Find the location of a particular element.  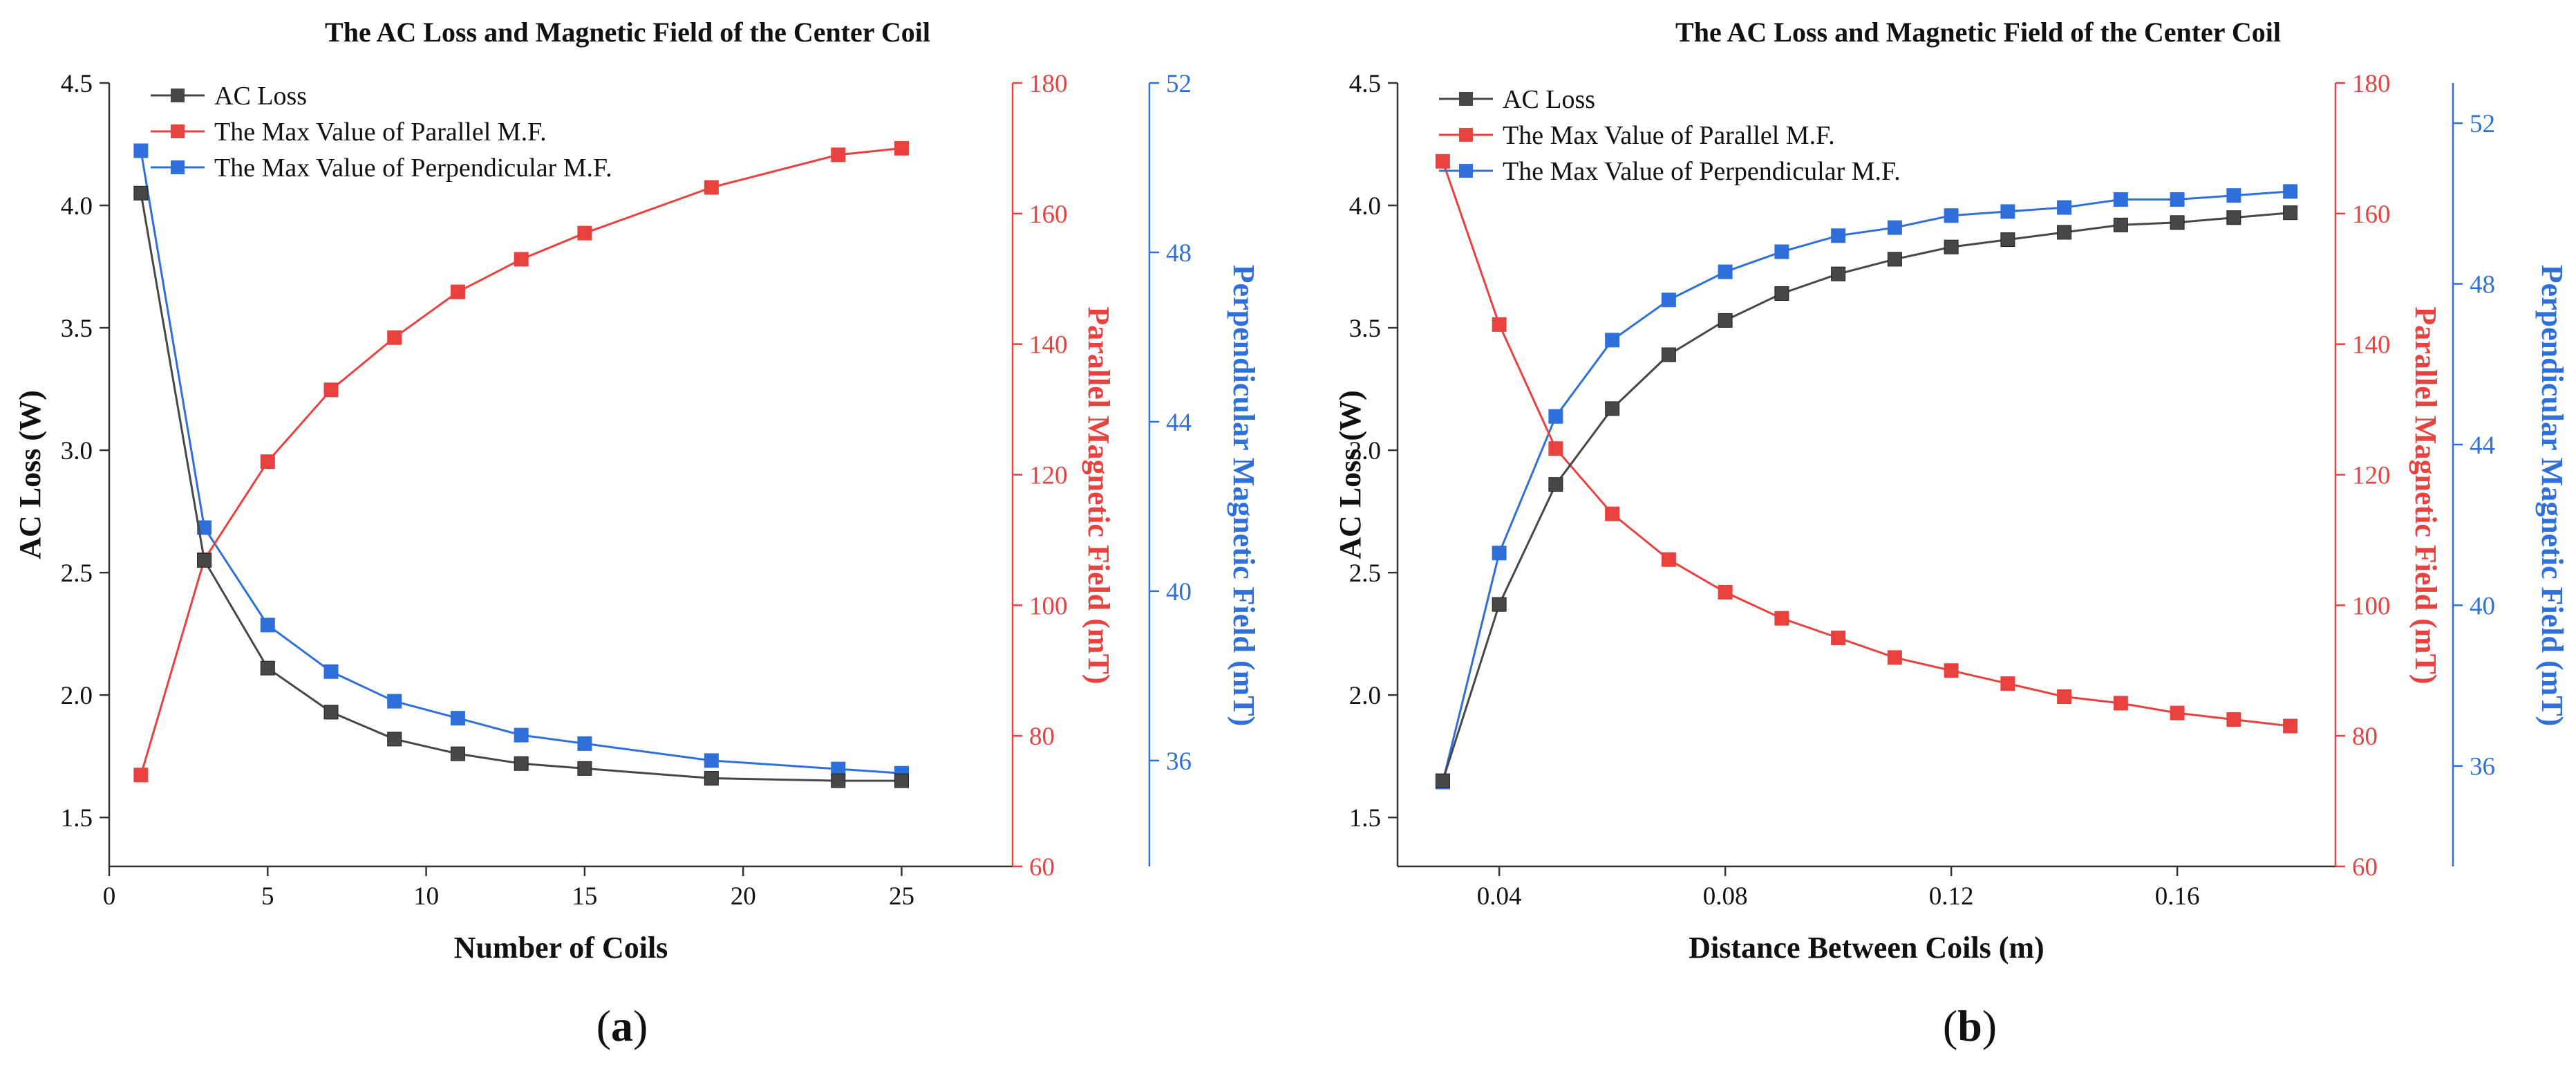

y-tick-label-left: 2.0 is located at coordinates (77, 696).